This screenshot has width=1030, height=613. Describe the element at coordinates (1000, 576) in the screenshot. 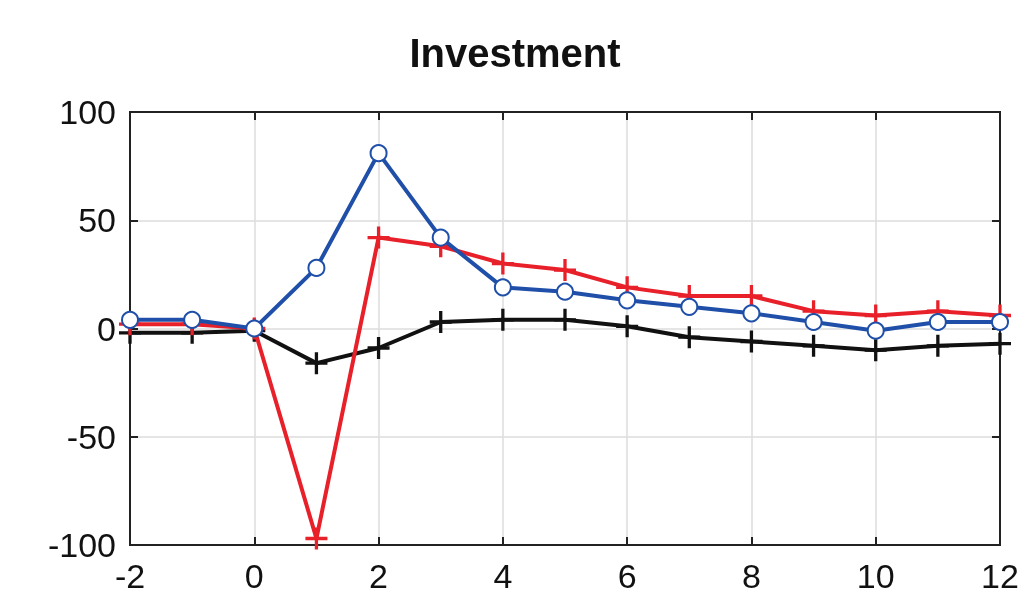

I see `x-tick-label: 12` at that location.